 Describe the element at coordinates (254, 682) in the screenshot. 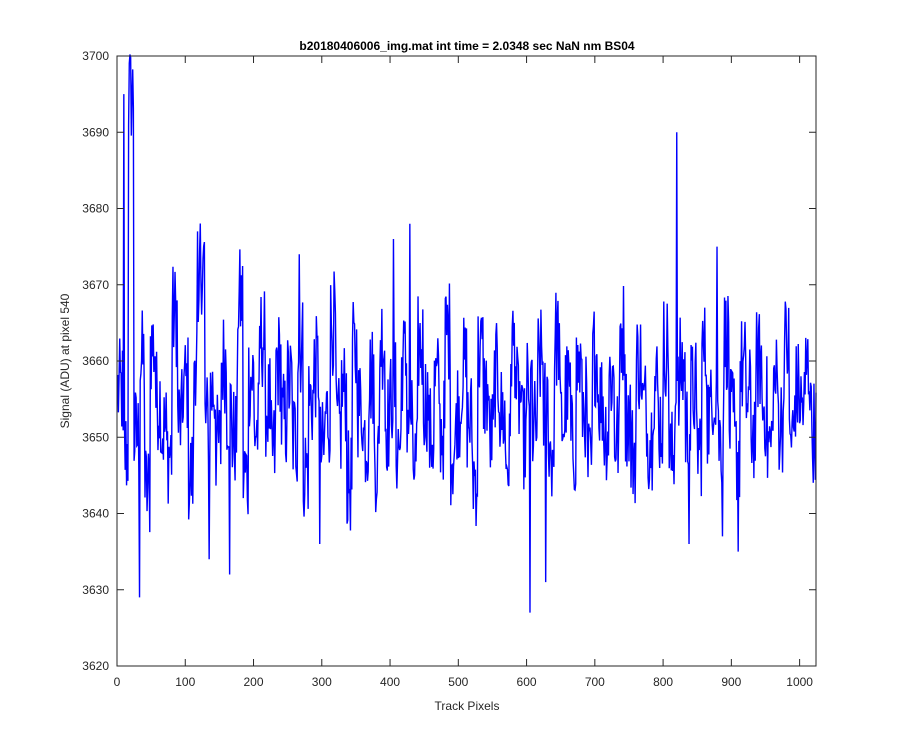

I see `x-tick-label: 200` at that location.